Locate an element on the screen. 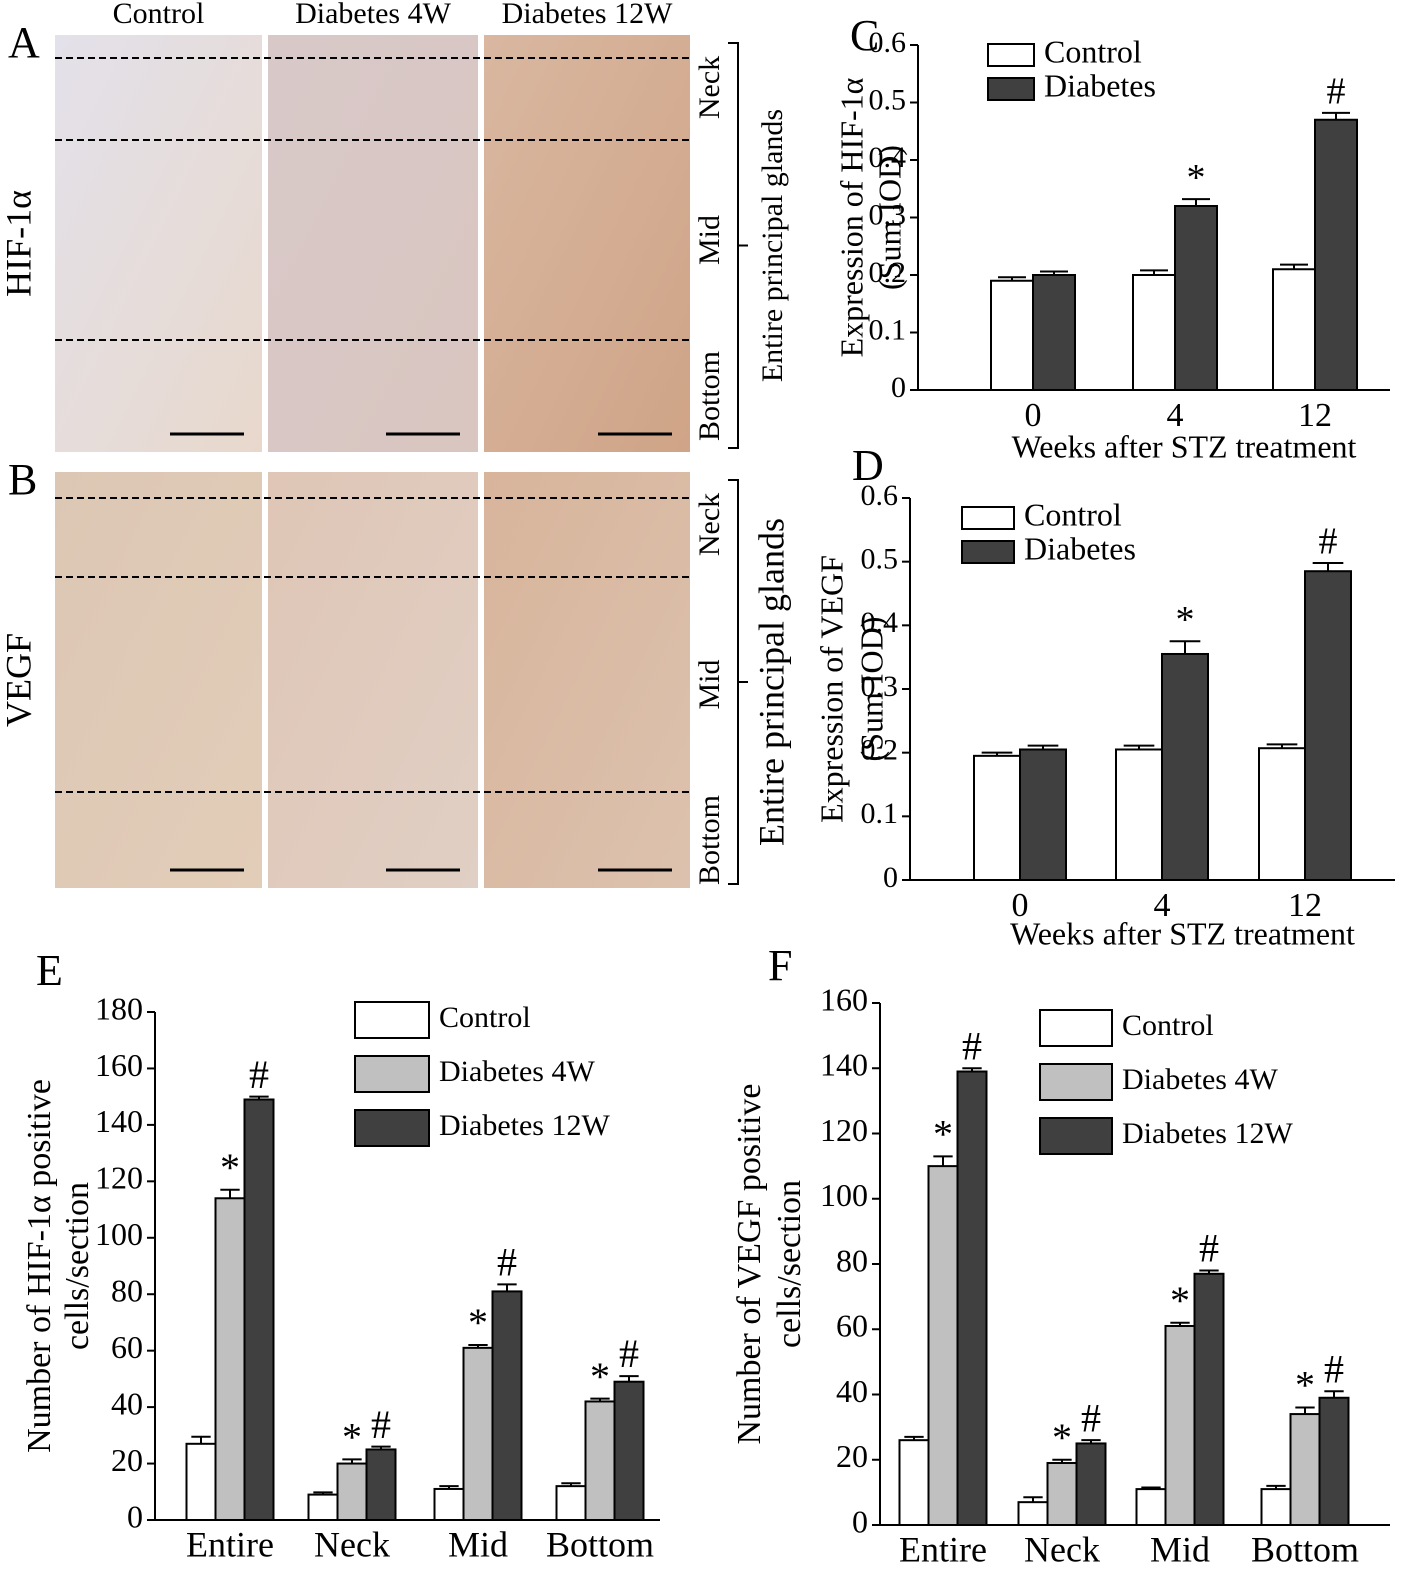 Image resolution: width=1418 pixels, height=1593 pixels. y-tick-label: 100 is located at coordinates (119, 1234).